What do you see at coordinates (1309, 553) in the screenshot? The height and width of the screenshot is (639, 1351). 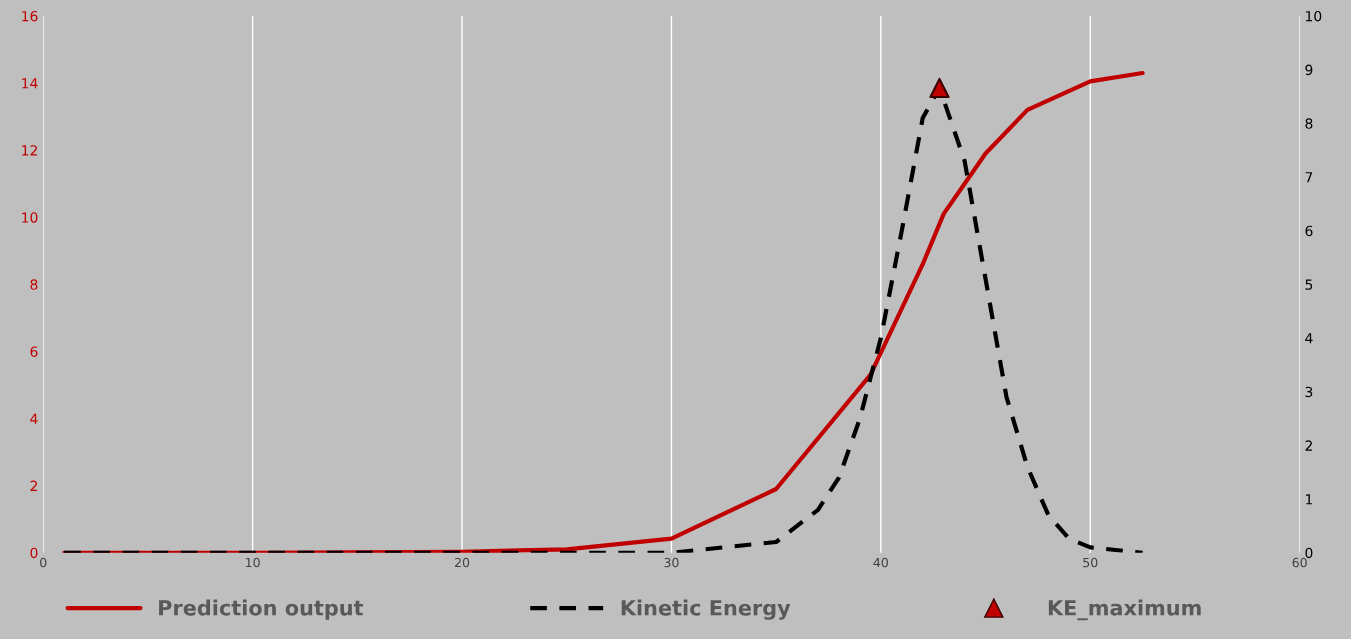 I see `y2-tick-label: 0` at bounding box center [1309, 553].